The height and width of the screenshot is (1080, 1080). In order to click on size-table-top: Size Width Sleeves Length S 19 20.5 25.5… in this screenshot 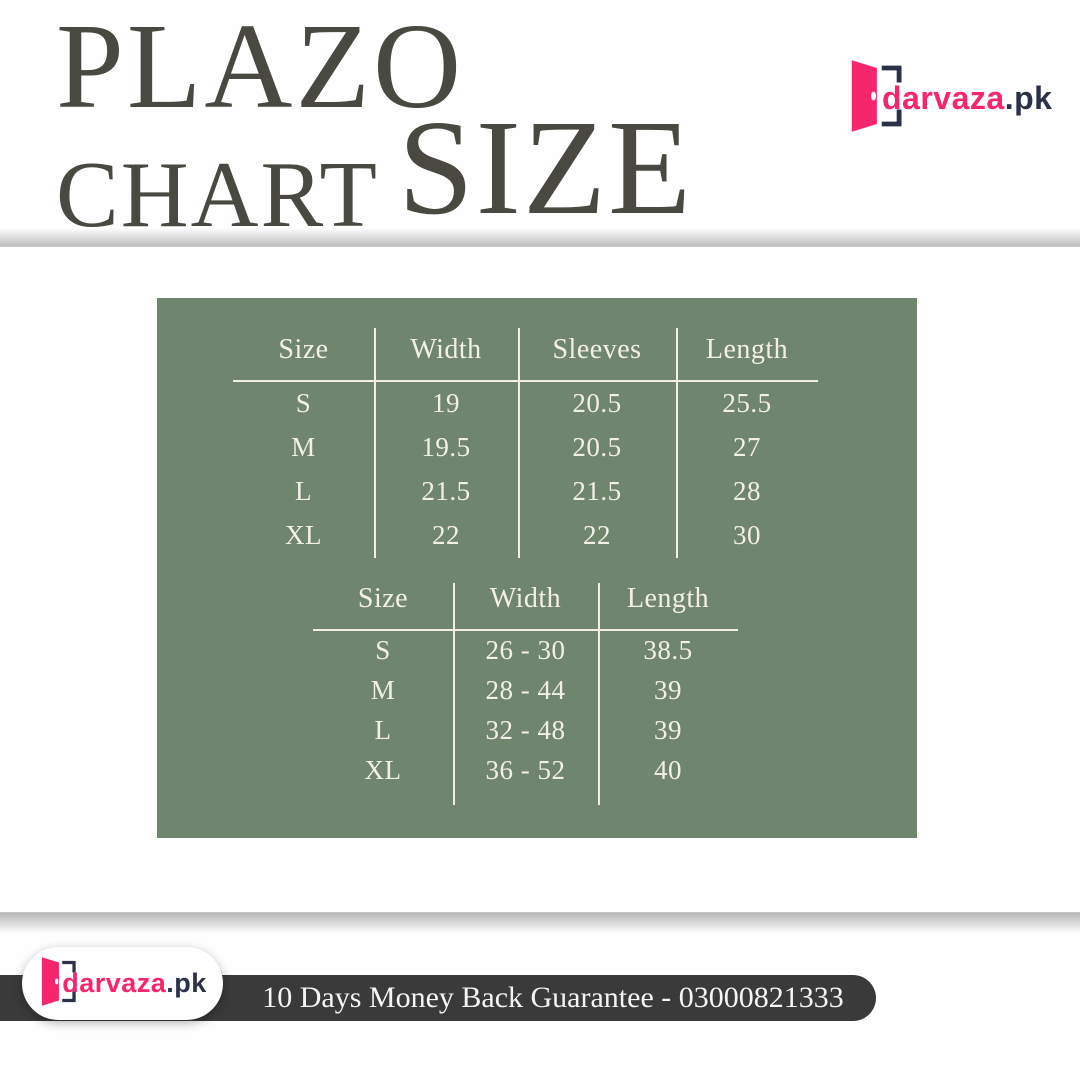, I will do `click(525, 438)`.